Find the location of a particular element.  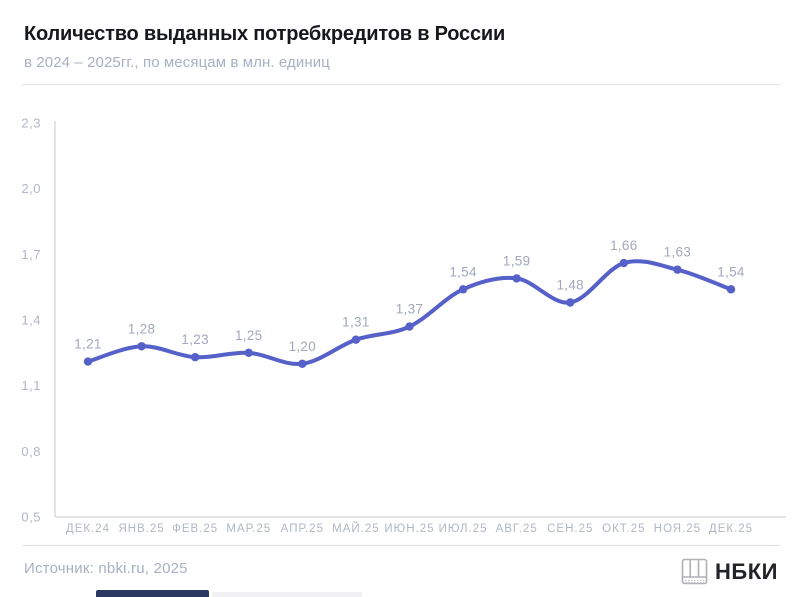

brand-name: НБКИ is located at coordinates (746, 571).